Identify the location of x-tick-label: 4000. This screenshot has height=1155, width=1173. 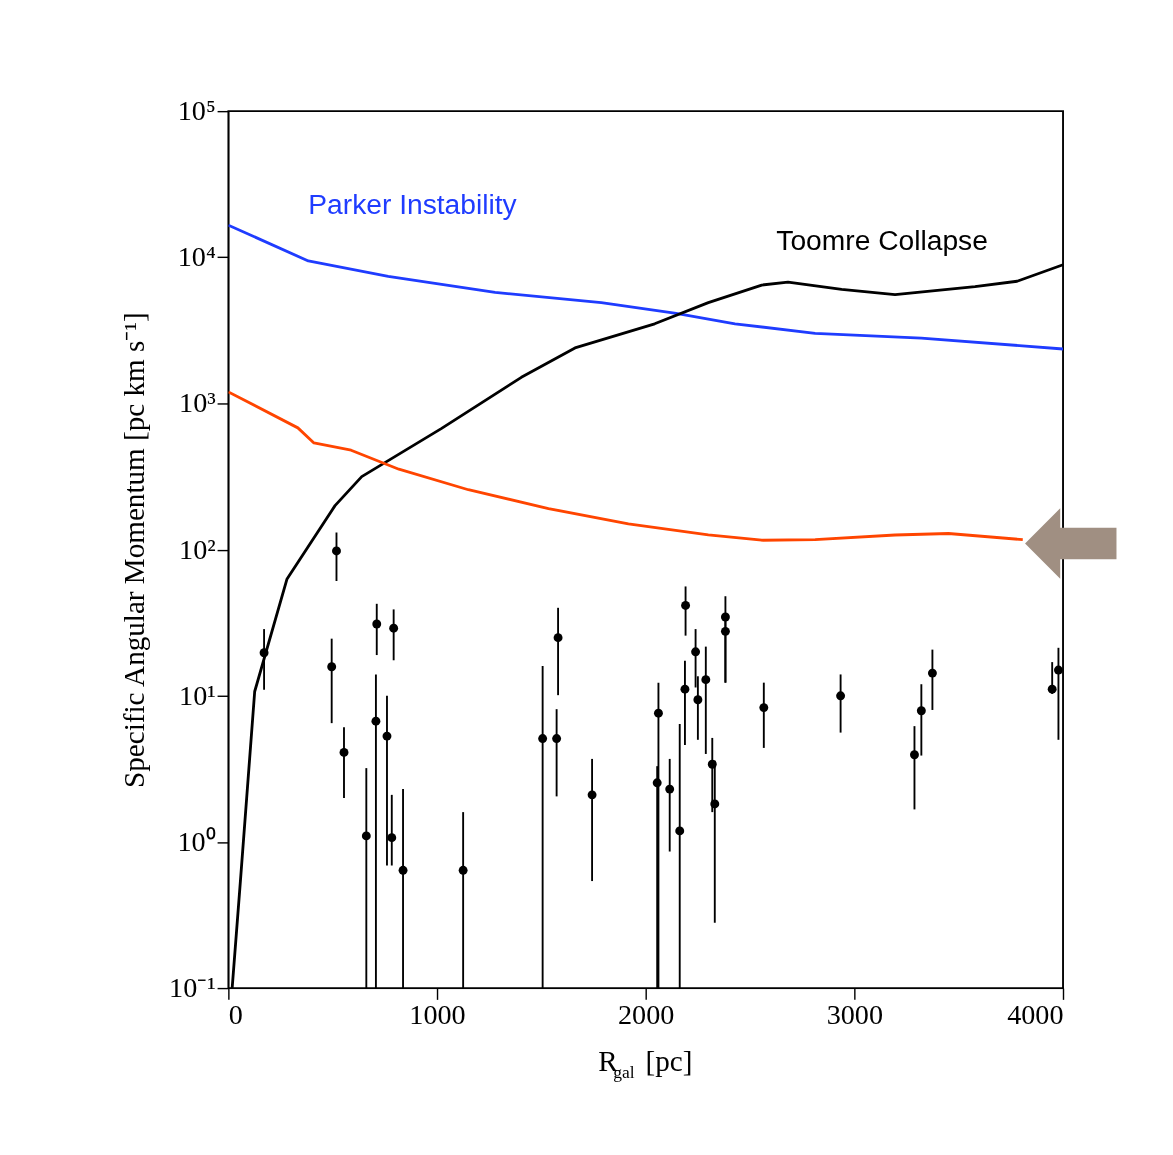
(1035, 1015).